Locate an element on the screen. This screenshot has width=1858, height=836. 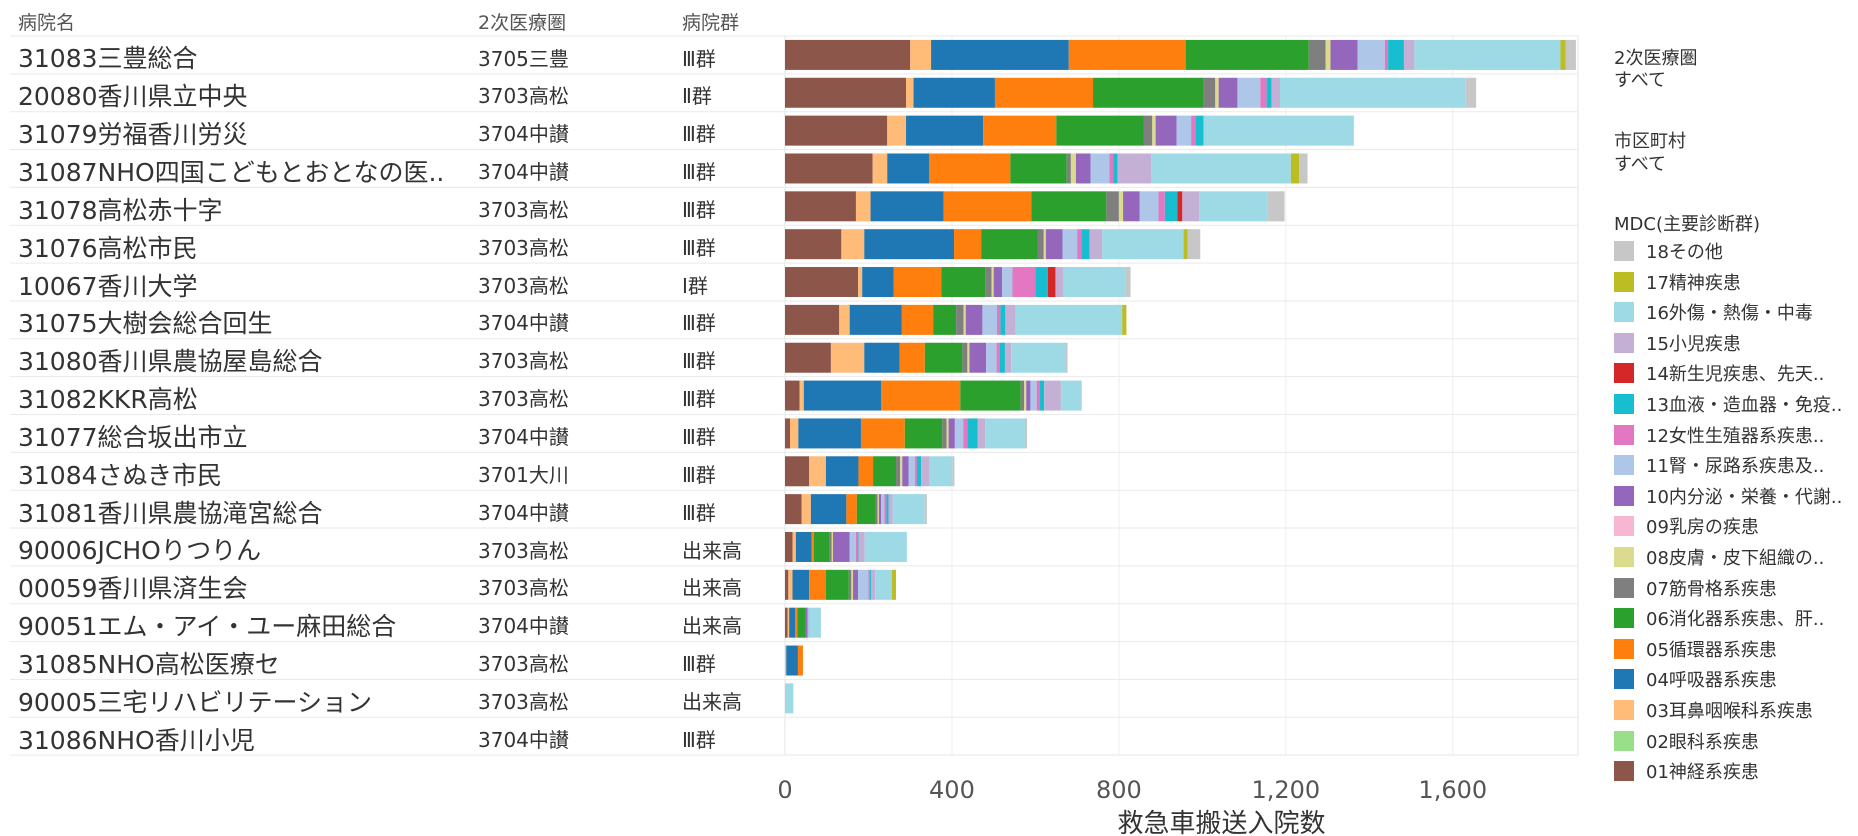
filter-area-value: すべて is located at coordinates (1640, 80).